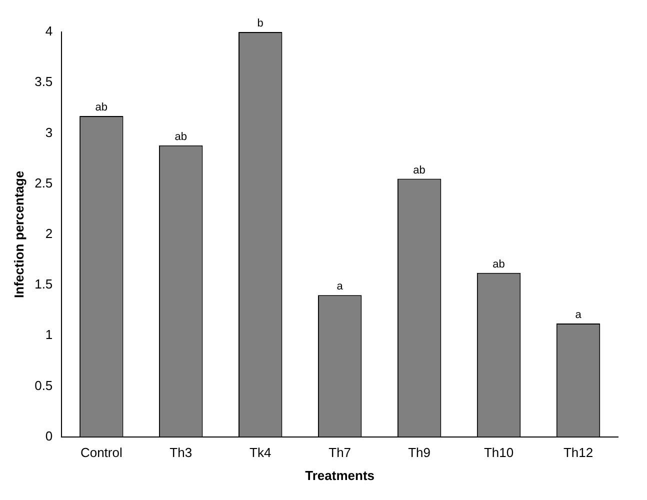 The height and width of the screenshot is (500, 647). I want to click on x-tick-label: Control, so click(101, 452).